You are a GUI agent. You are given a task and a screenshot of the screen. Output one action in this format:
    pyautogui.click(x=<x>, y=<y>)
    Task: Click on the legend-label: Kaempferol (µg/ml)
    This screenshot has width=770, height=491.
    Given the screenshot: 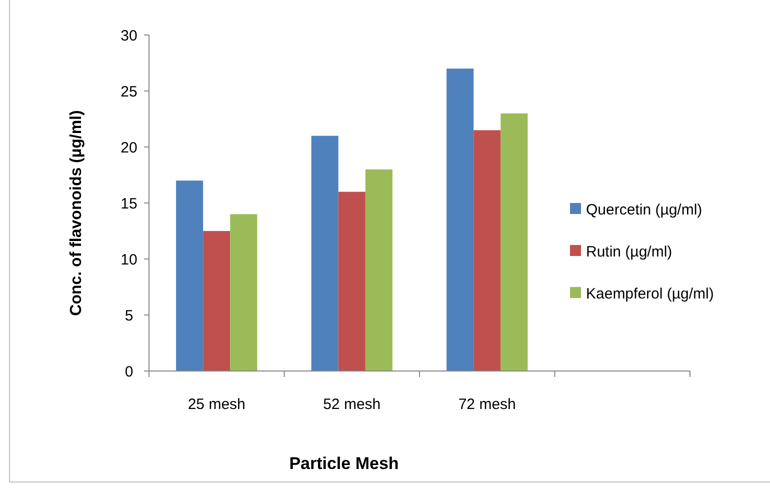 What is the action you would take?
    pyautogui.click(x=650, y=293)
    